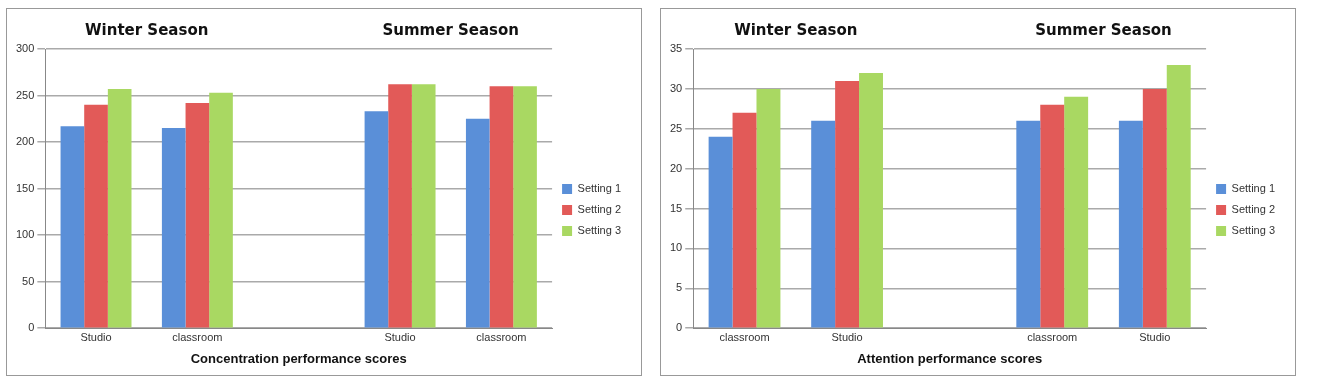 The height and width of the screenshot is (388, 1324). Describe the element at coordinates (676, 207) in the screenshot. I see `y-tick-label: 15` at that location.